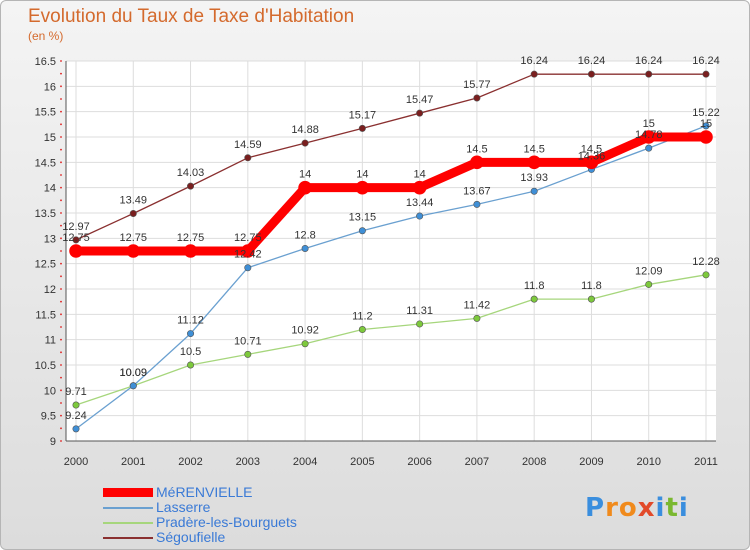  Describe the element at coordinates (248, 145) in the screenshot. I see `data-label: 14.59` at that location.